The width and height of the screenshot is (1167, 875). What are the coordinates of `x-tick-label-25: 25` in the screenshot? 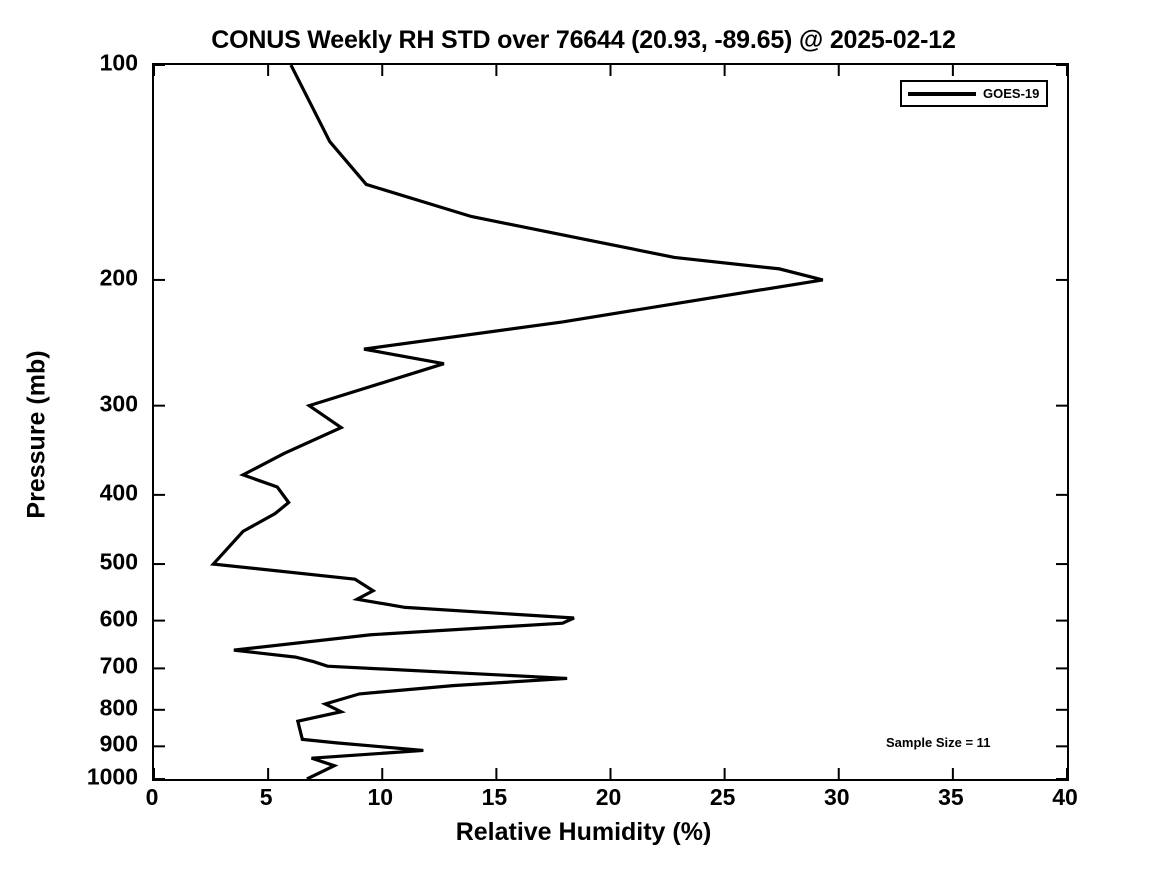 It's located at (722, 797).